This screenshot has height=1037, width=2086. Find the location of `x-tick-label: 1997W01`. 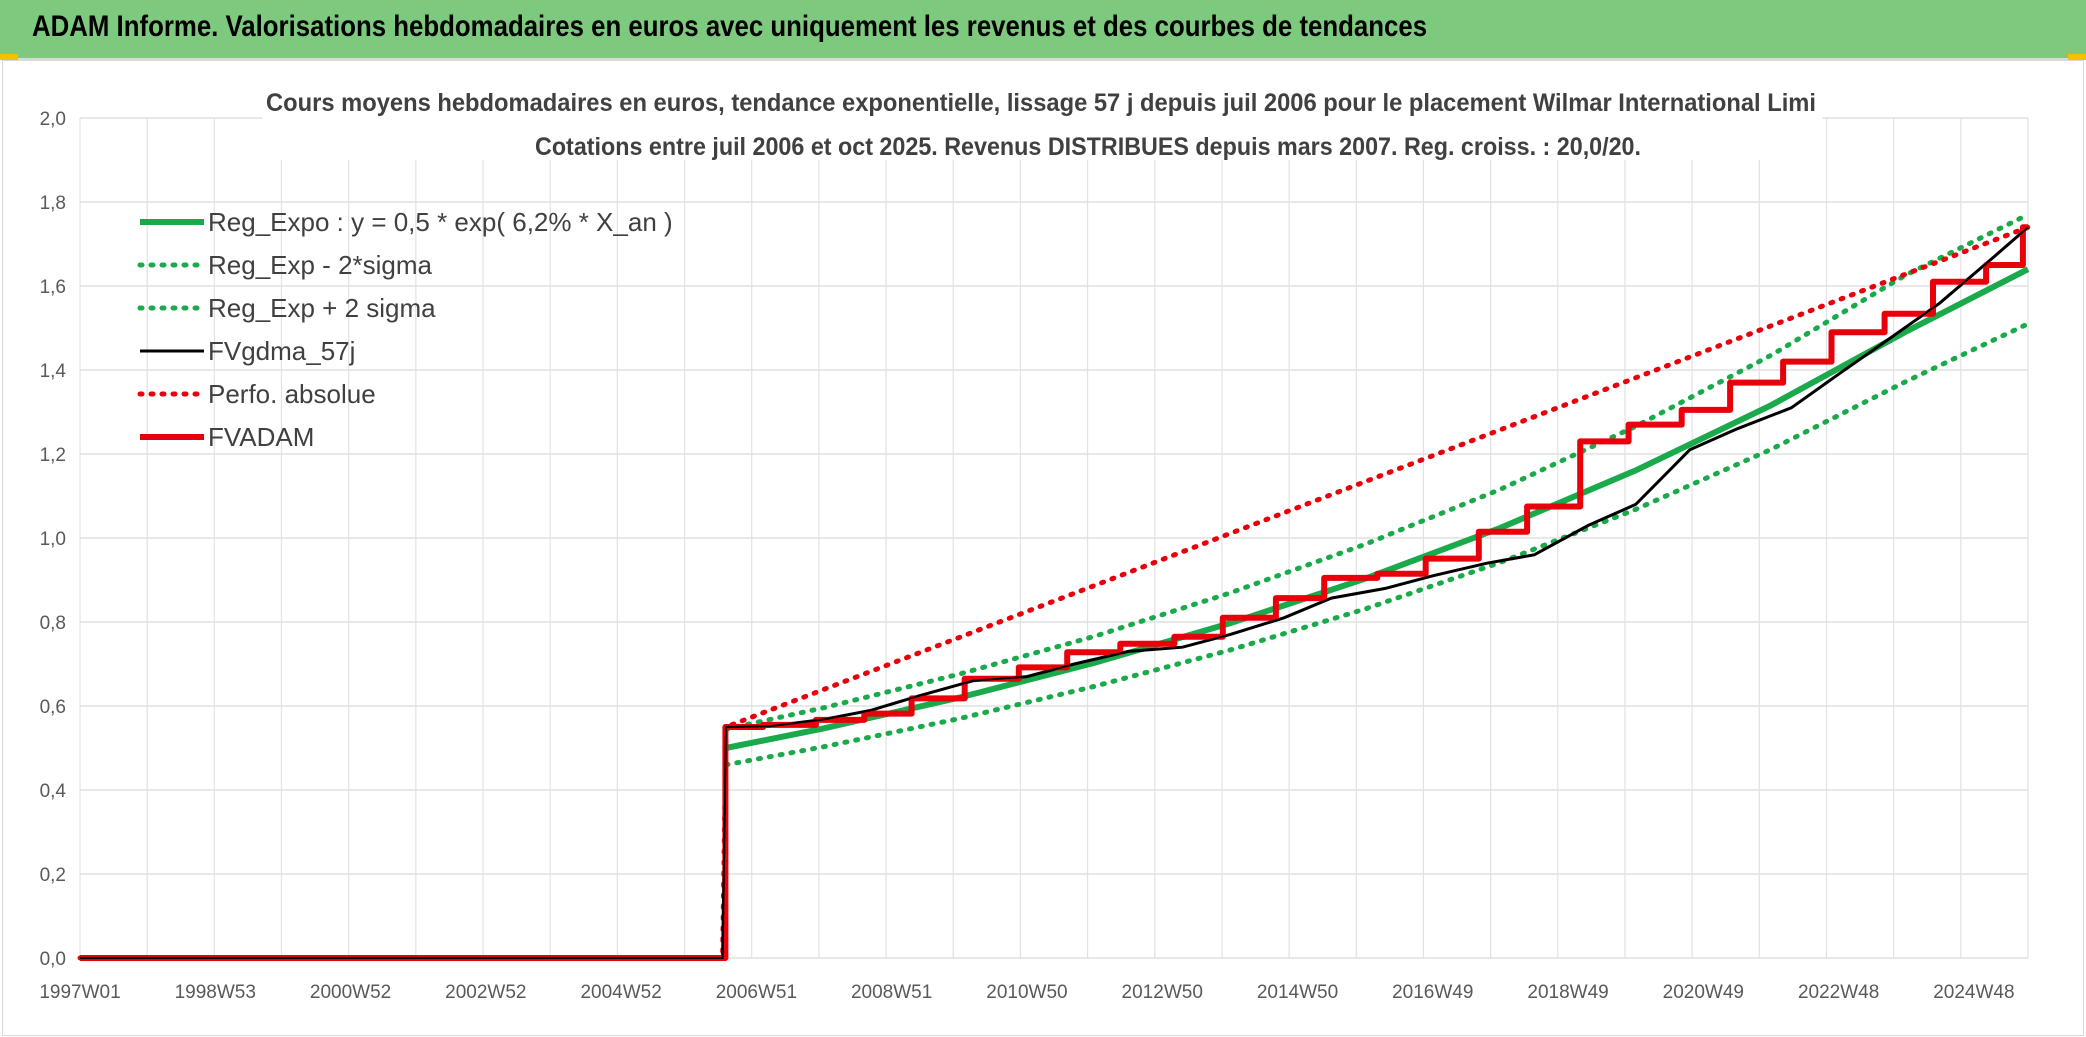

x-tick-label: 1997W01 is located at coordinates (79, 992).